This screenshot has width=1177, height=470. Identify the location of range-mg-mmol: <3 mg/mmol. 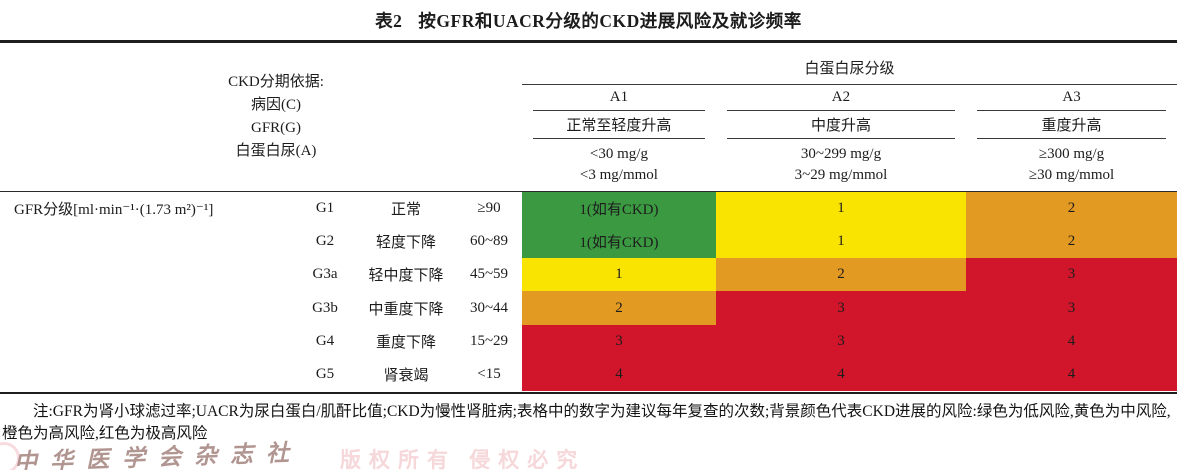
(618, 174).